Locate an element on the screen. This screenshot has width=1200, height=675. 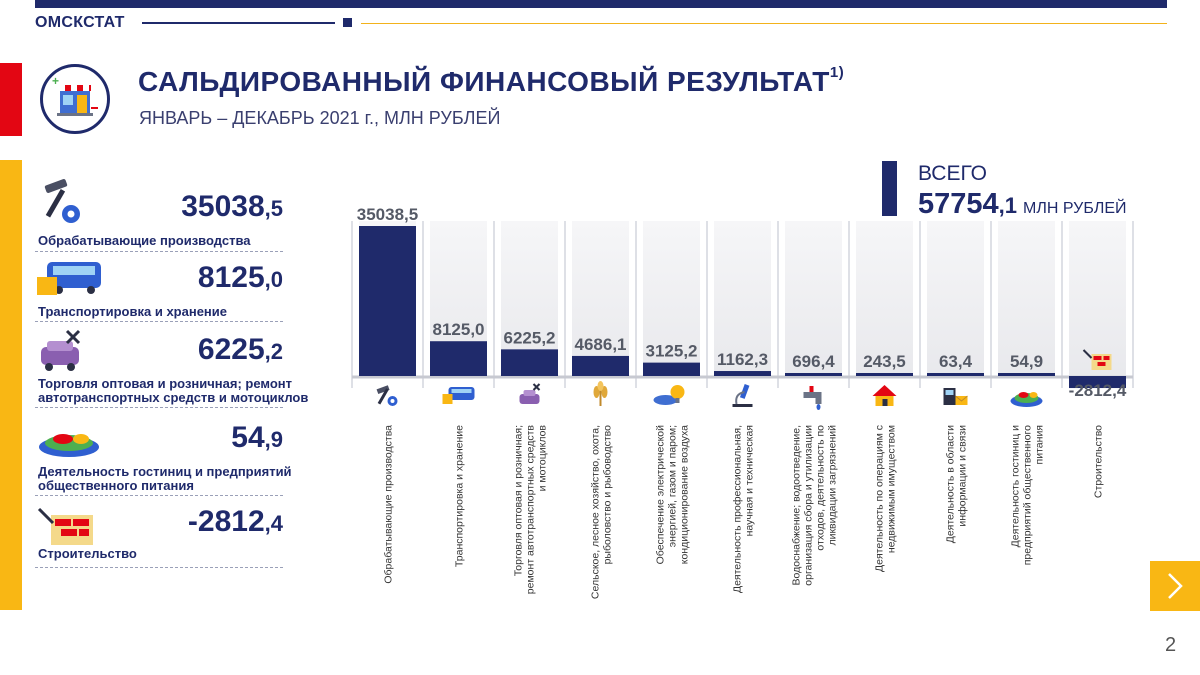
highlight-value: 8125 is located at coordinates (231, 277).